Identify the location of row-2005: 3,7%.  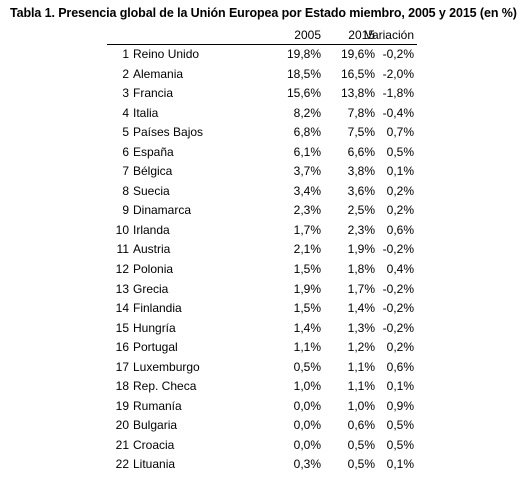
(307, 171).